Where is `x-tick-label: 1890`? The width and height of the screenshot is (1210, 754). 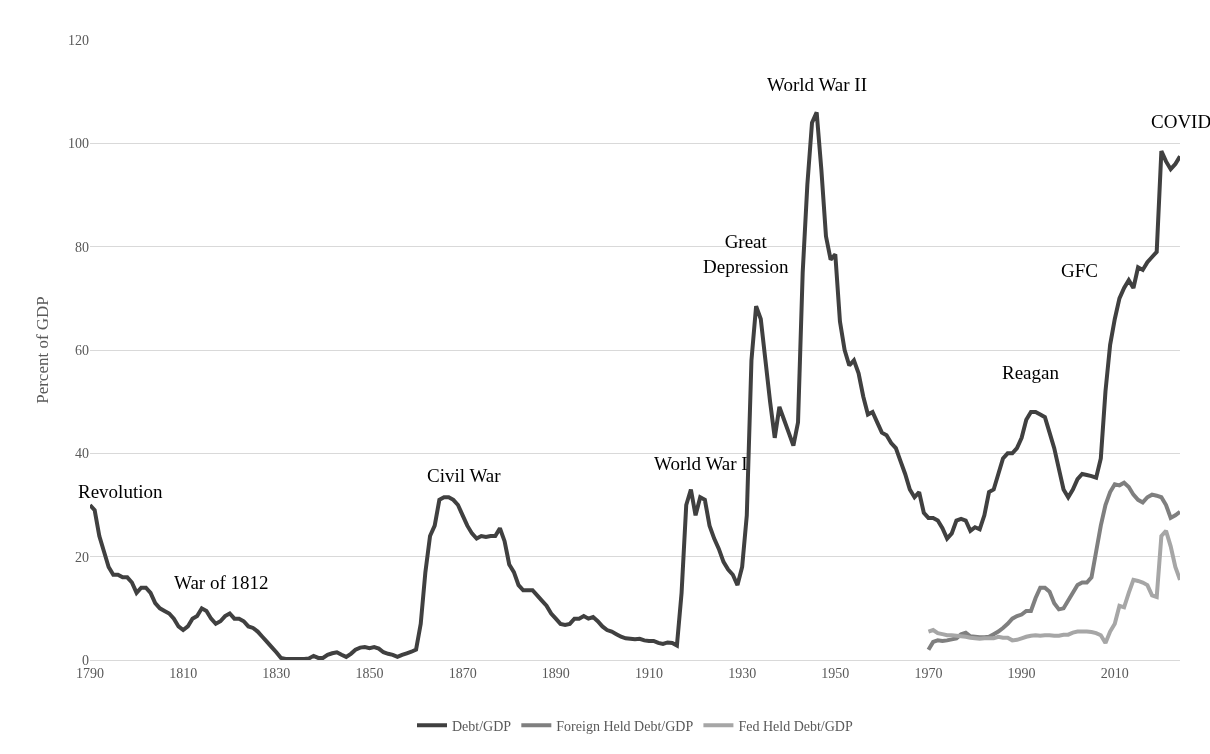
x-tick-label: 1890 is located at coordinates (555, 673).